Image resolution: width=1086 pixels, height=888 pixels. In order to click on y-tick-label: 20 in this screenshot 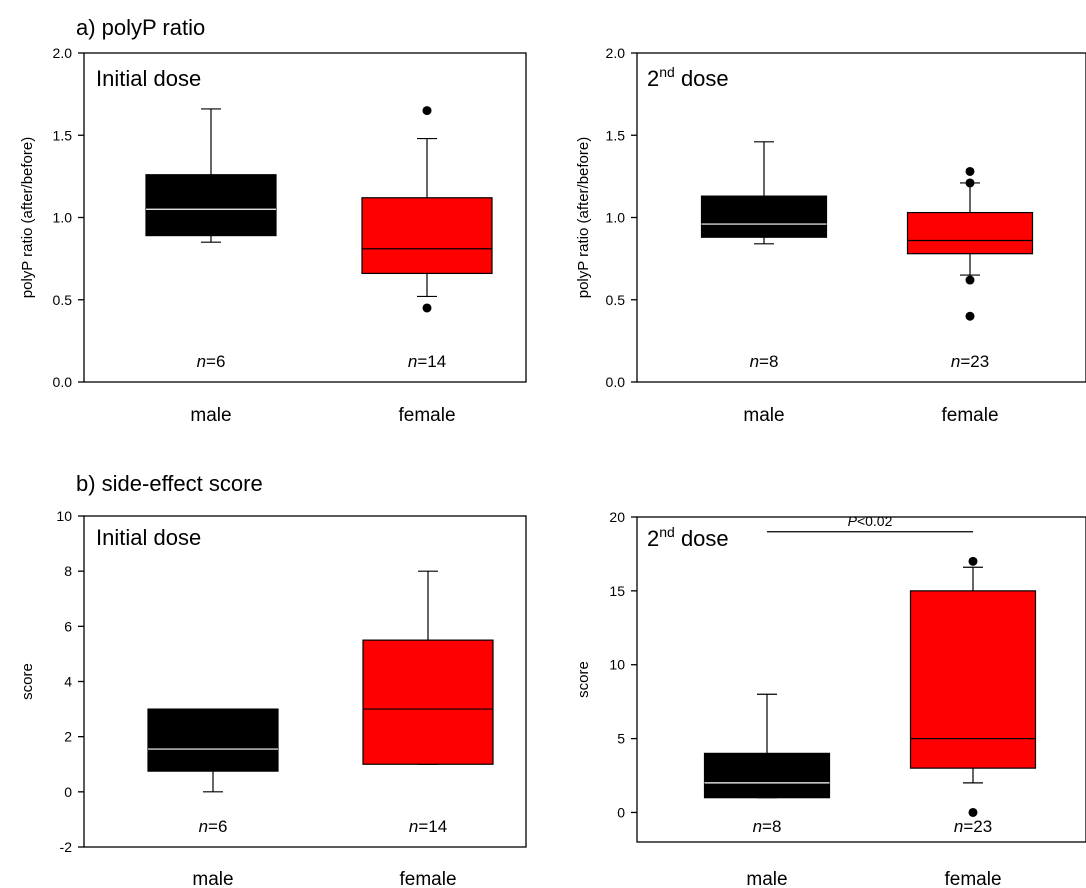, I will do `click(617, 517)`.